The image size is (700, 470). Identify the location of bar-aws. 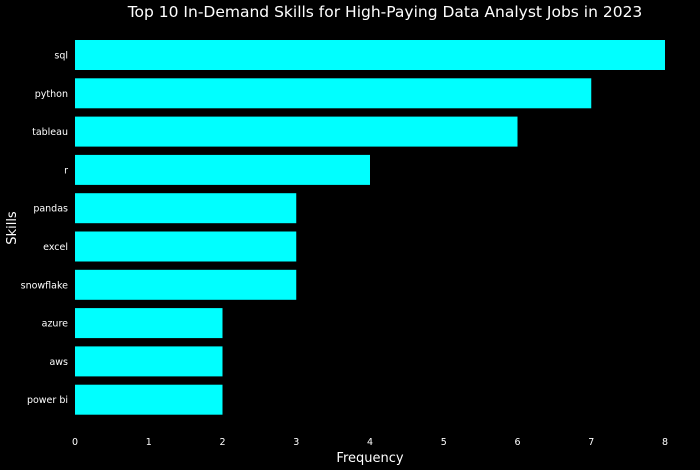
(149, 361).